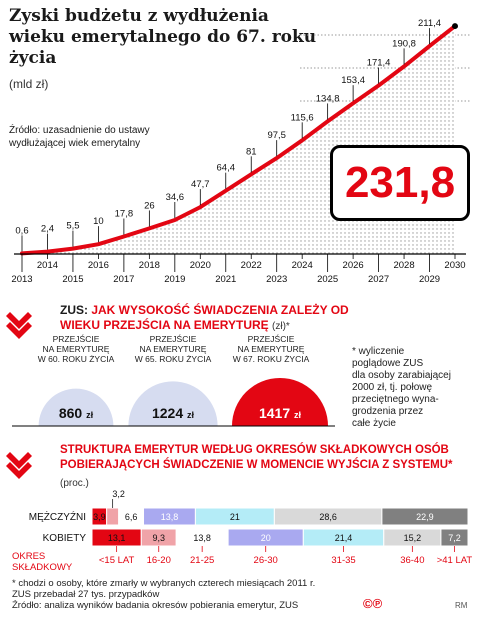 The image size is (484, 626). I want to click on circle-label-60-line2: NA EMERYTURĘ, so click(76, 349).